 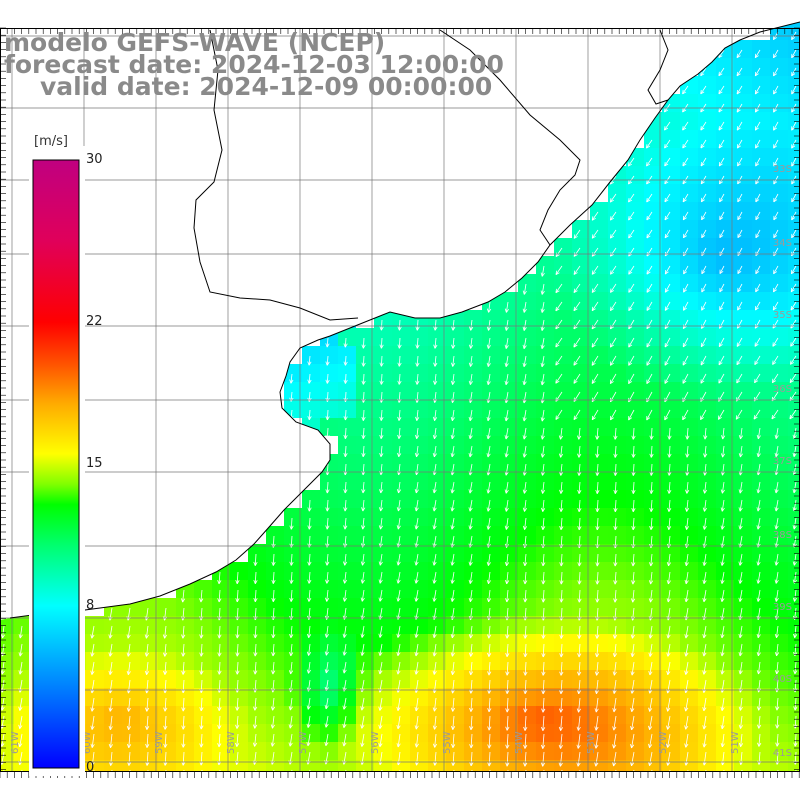 I want to click on lat-label: 40S, so click(x=782, y=679).